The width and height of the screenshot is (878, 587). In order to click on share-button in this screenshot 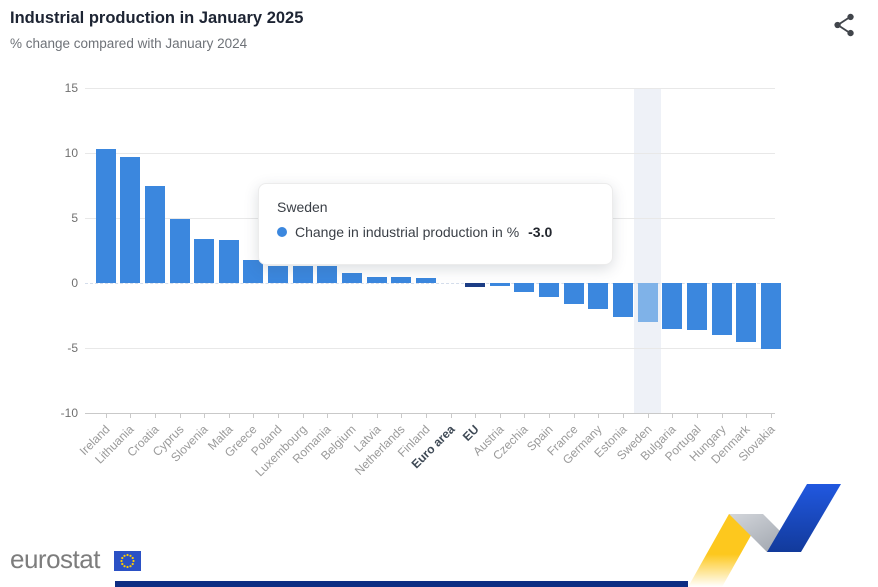, I will do `click(844, 25)`.